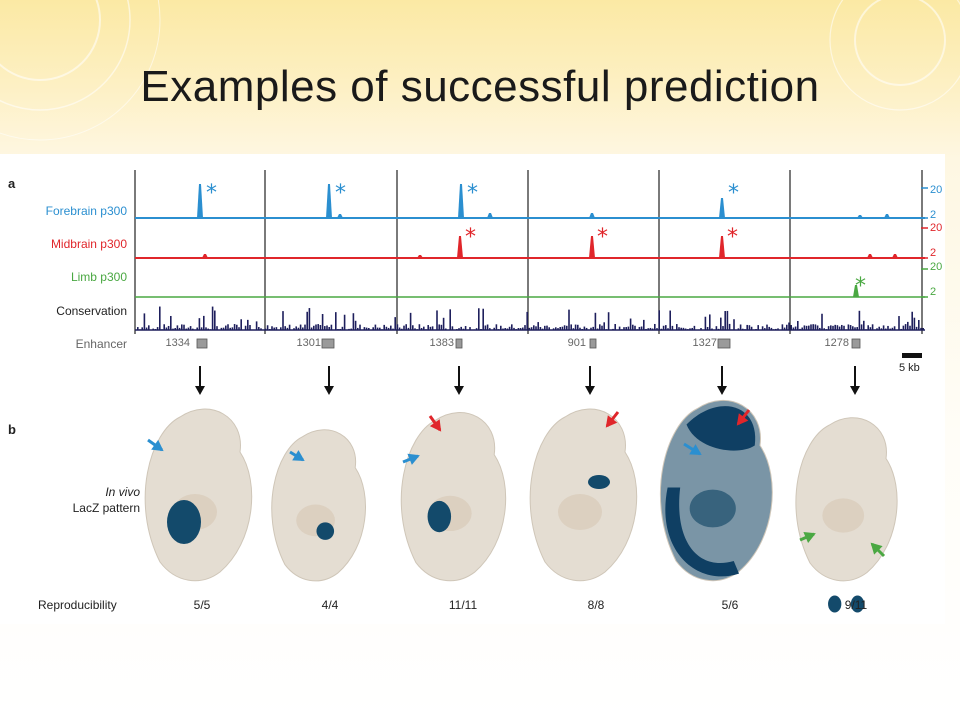  Describe the element at coordinates (856, 605) in the screenshot. I see `reproducibility-value: 9/11` at that location.